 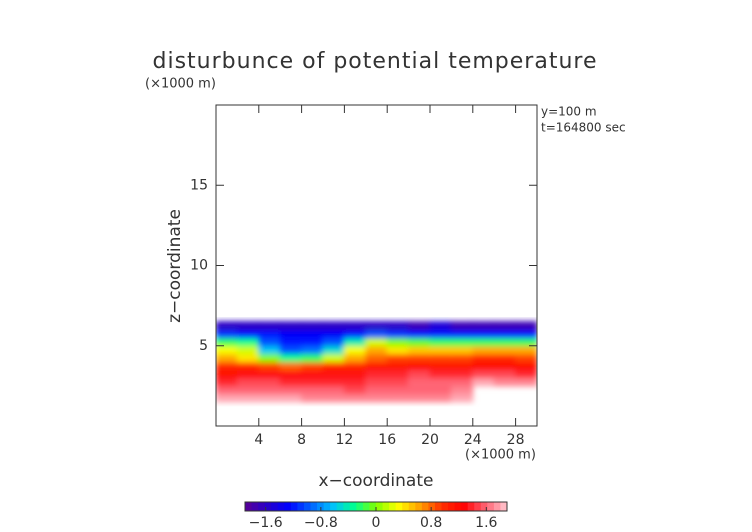 What do you see at coordinates (376, 481) in the screenshot?
I see `x-axis-label: x−coordinate` at bounding box center [376, 481].